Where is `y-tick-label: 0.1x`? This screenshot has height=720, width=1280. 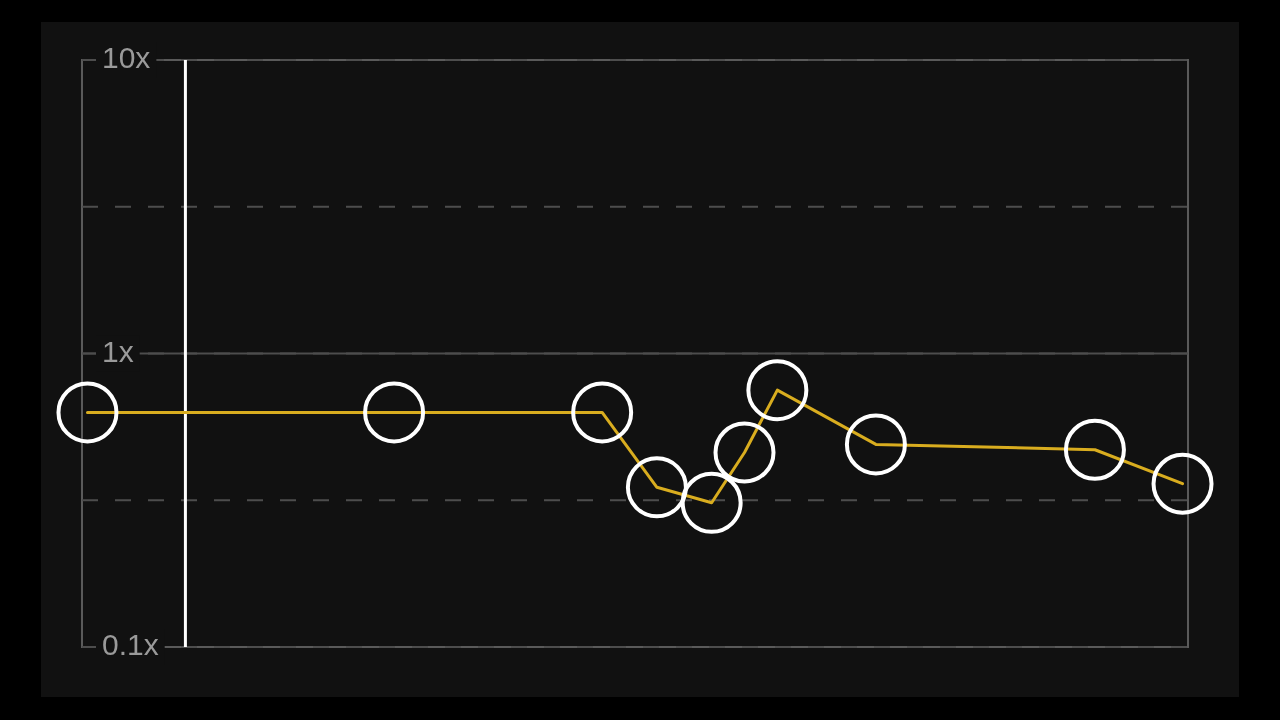 y-tick-label: 0.1x is located at coordinates (130, 645).